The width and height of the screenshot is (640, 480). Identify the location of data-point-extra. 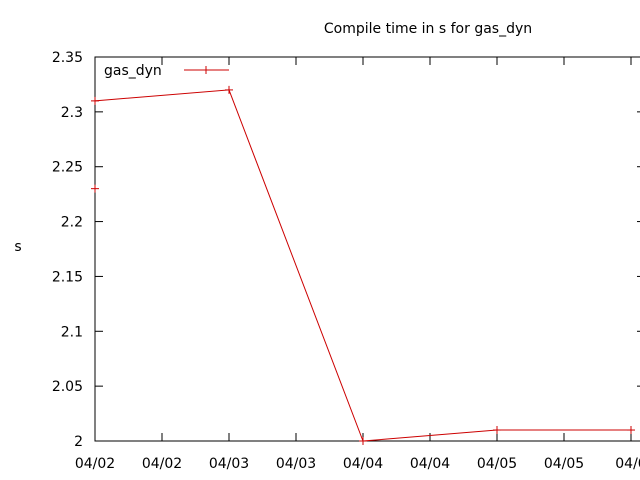
(95, 188).